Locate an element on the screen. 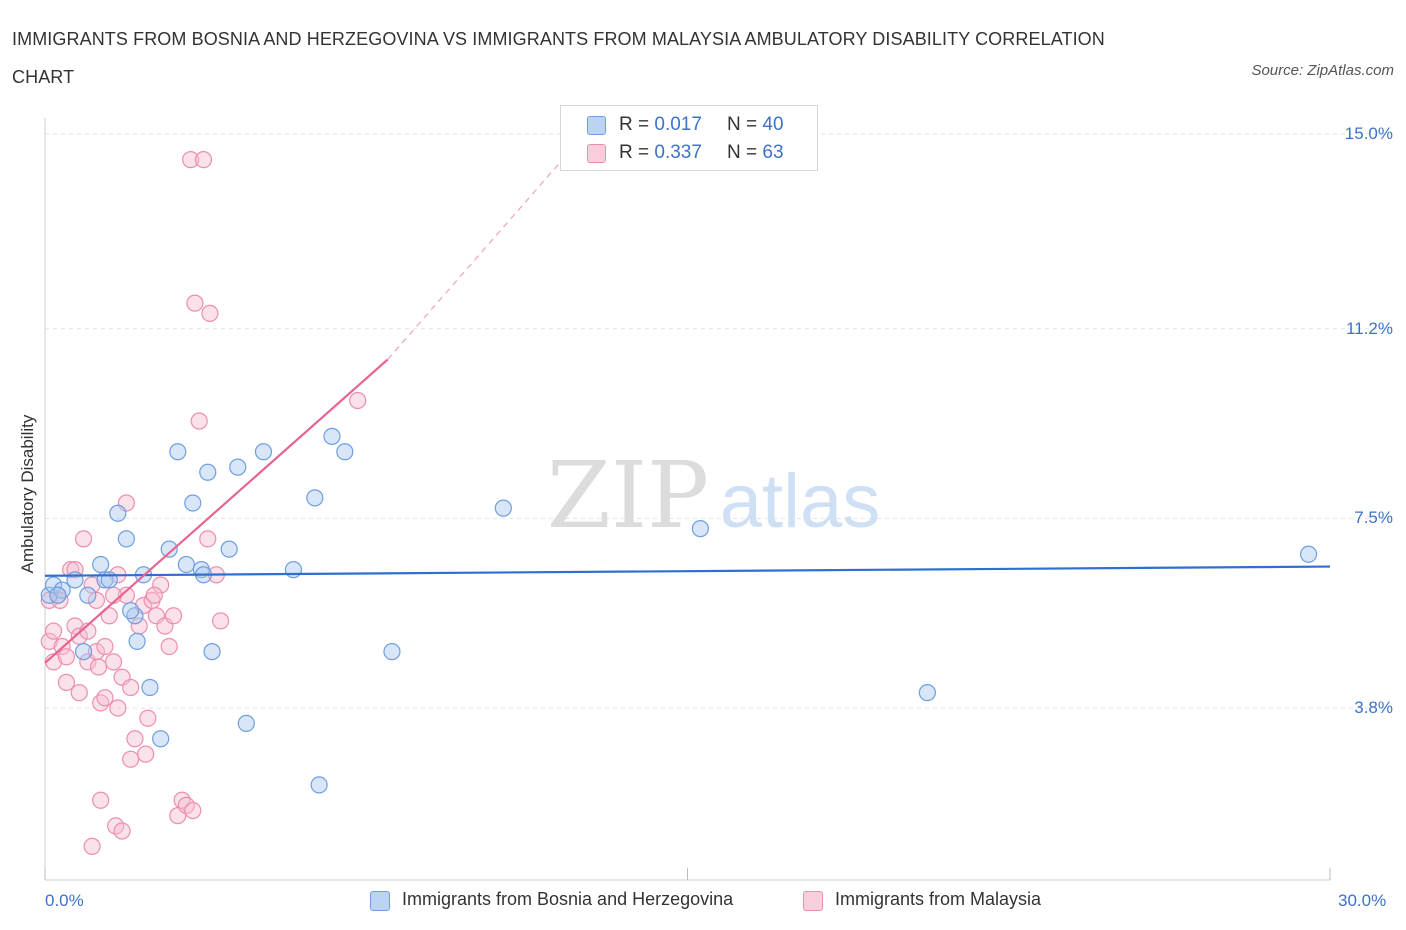 This screenshot has height=930, width=1406. source-label: Source: ZipAtlas.com is located at coordinates (1322, 70).